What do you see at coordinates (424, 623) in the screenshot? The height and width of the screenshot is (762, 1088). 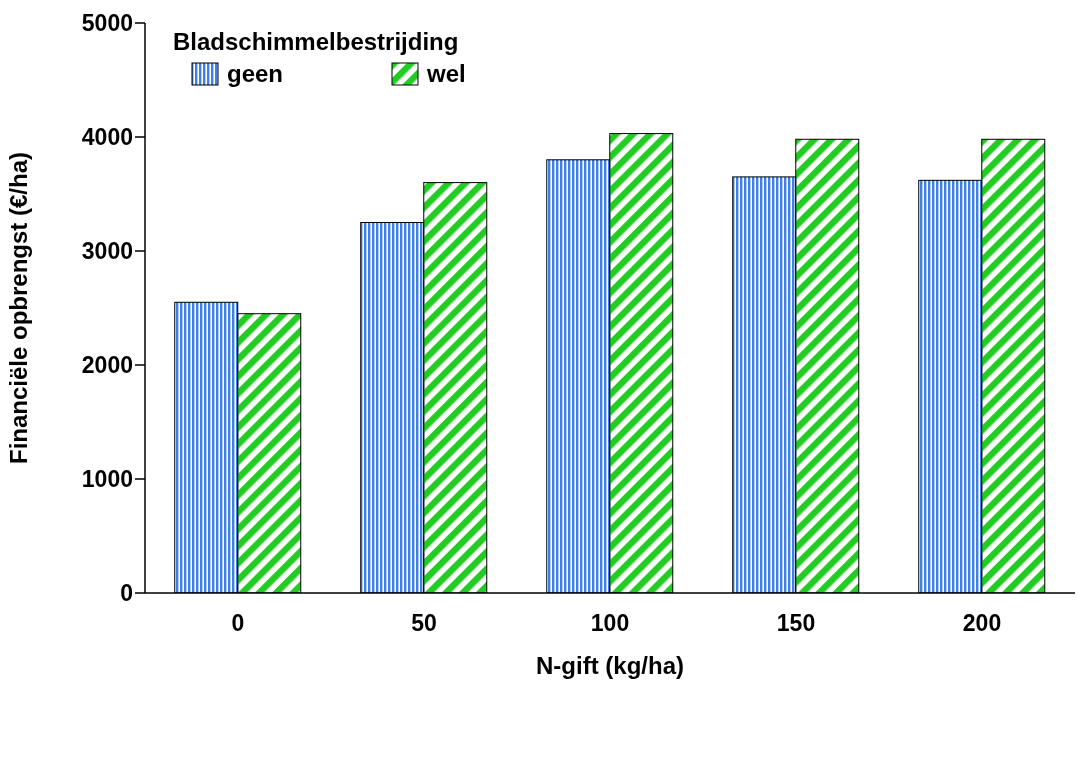 I see `x-tick-label: 50` at bounding box center [424, 623].